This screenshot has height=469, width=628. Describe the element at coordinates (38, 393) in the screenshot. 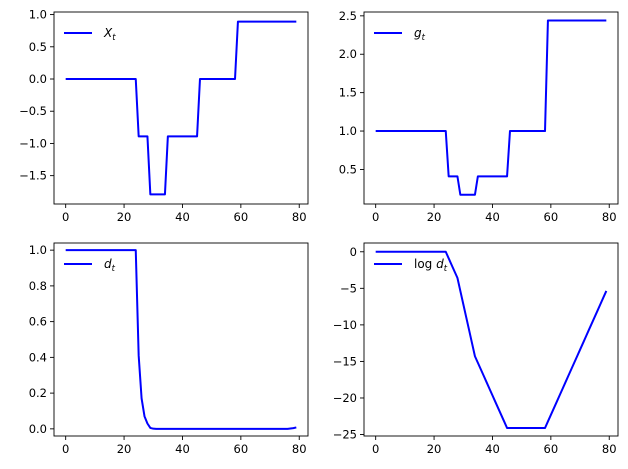

I see `y-tick-label: 0.2` at that location.